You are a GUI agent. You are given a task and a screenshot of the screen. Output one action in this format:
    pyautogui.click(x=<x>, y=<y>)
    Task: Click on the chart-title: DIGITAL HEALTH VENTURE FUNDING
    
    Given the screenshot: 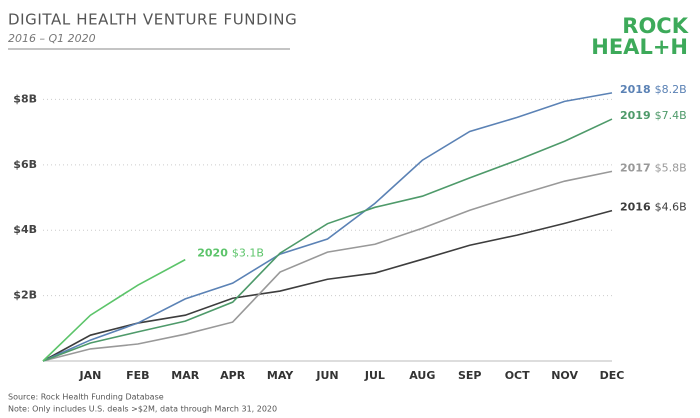 What is the action you would take?
    pyautogui.click(x=152, y=20)
    